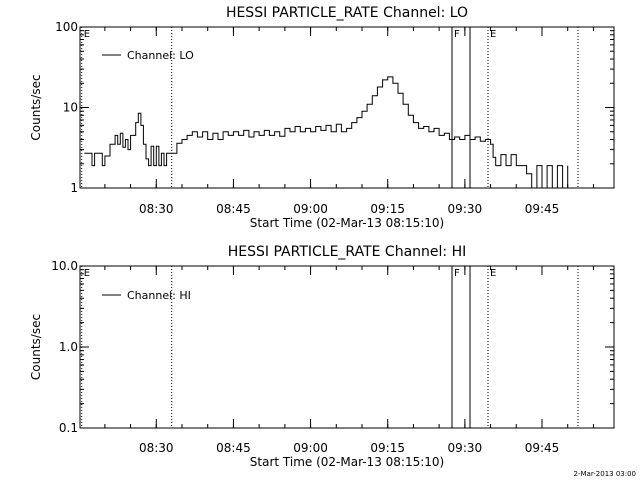  Describe the element at coordinates (160, 55) in the screenshot. I see `legend-label: Channel: LO` at that location.